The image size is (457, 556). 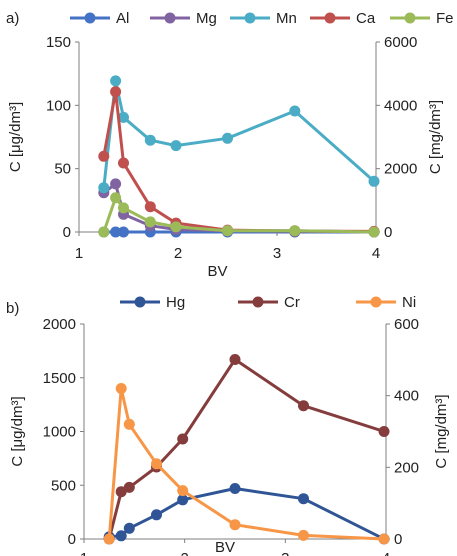 What do you see at coordinates (445, 18) in the screenshot?
I see `legend-label: Fe` at bounding box center [445, 18].